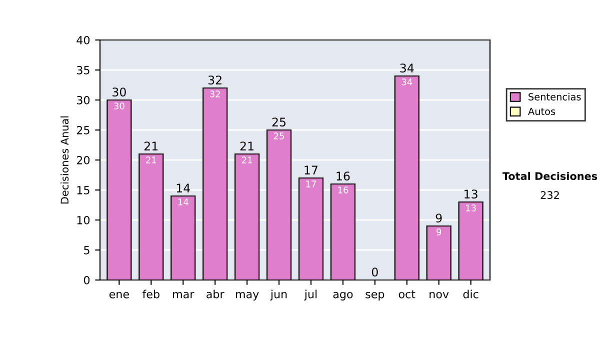 Image resolution: width=600 pixels, height=340 pixels. What do you see at coordinates (549, 195) in the screenshot?
I see `text: 232` at bounding box center [549, 195].